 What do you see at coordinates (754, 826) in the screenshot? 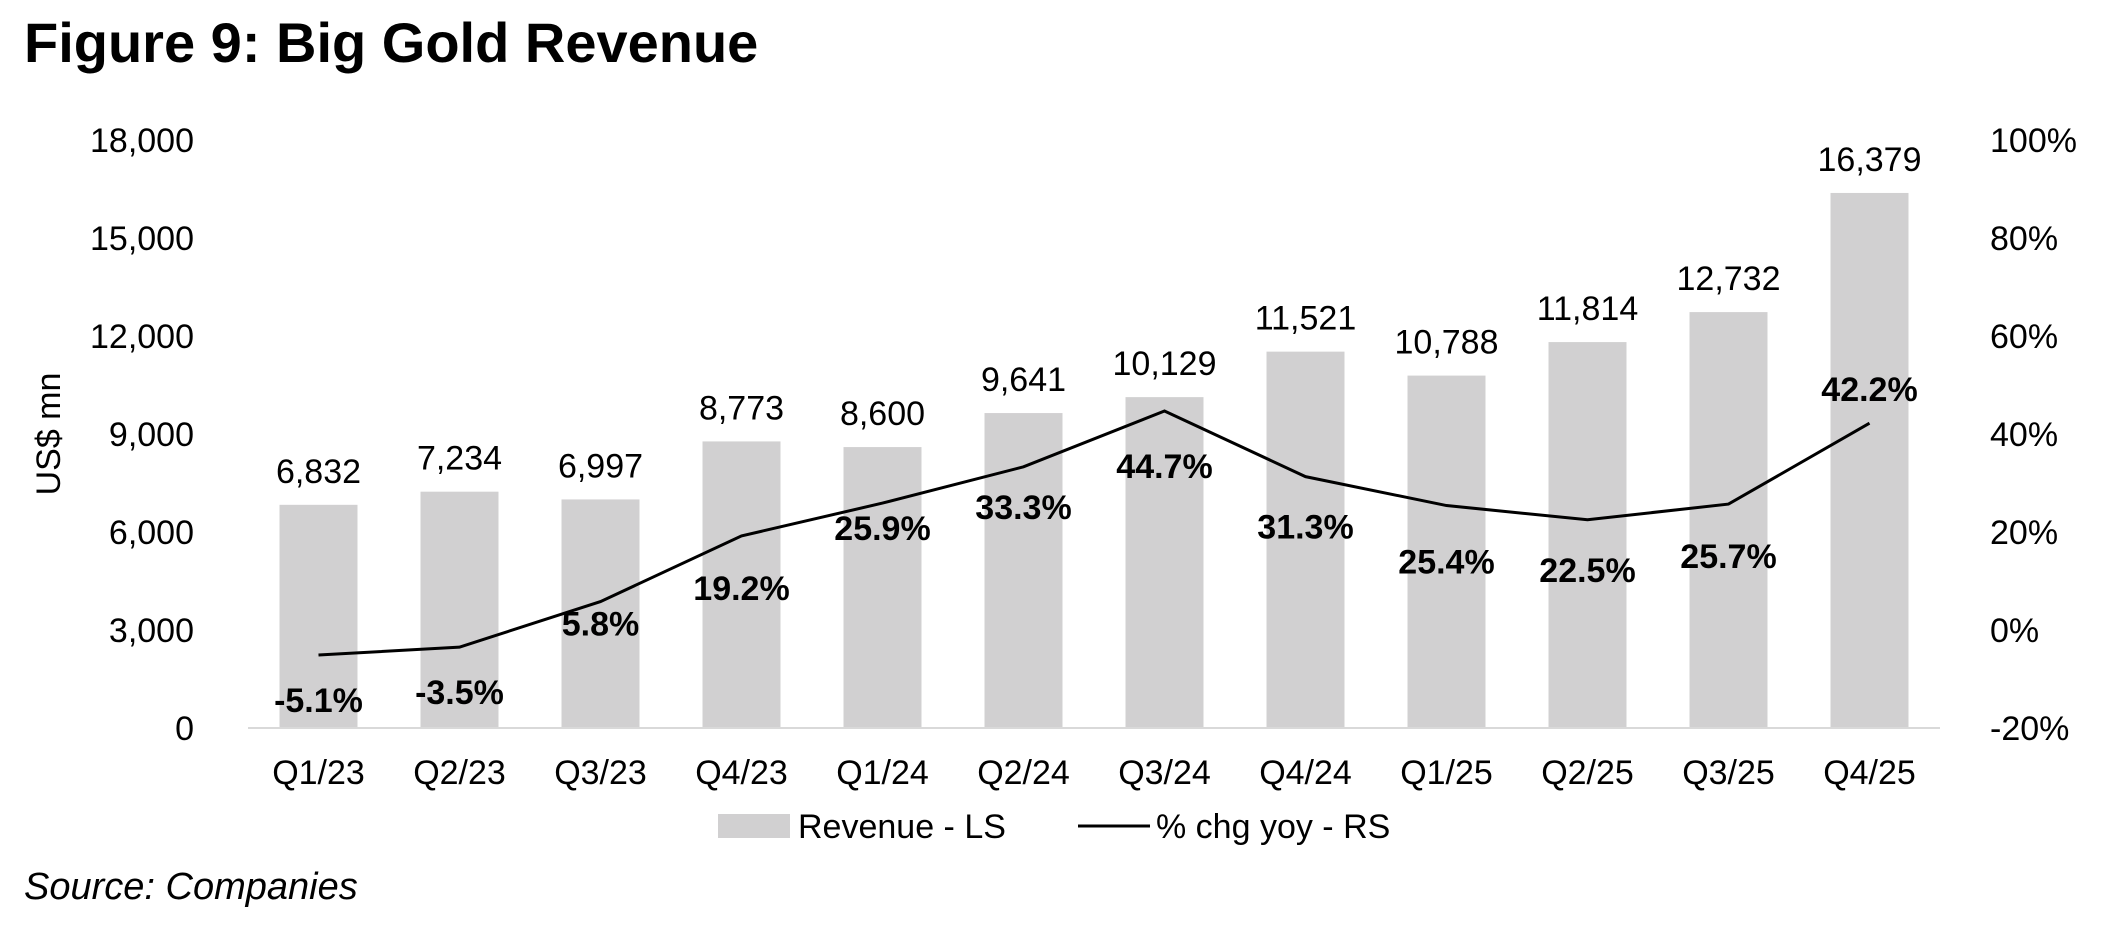
I see `legend-bar-swatch` at bounding box center [754, 826].